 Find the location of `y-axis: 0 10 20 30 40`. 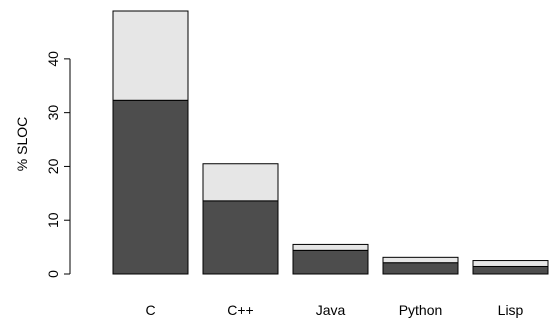

y-axis: 0 10 20 30 40 is located at coordinates (58, 164).